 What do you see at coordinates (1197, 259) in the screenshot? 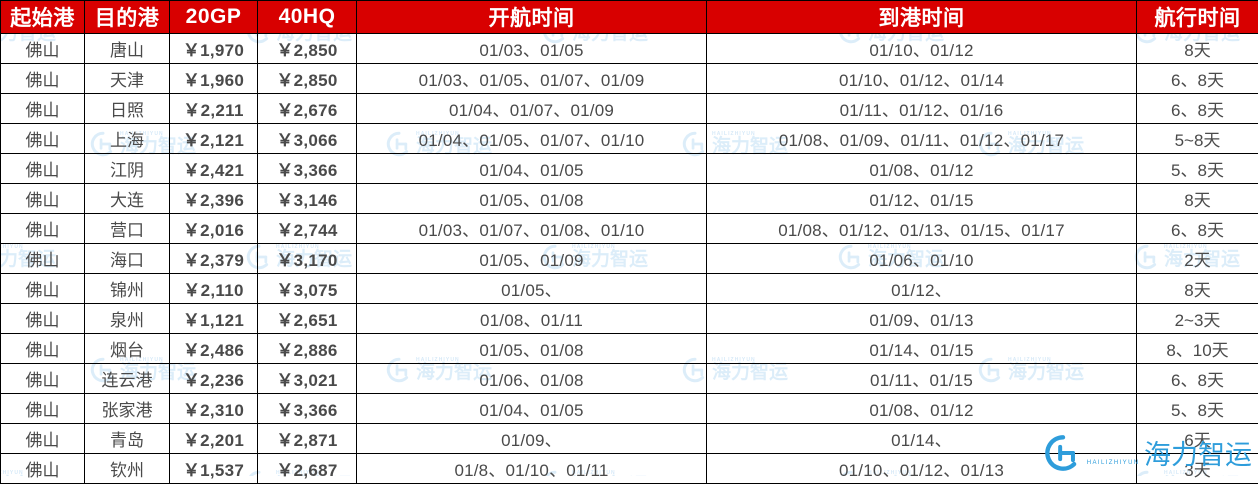
I see `cell-transit: 2天` at bounding box center [1197, 259].